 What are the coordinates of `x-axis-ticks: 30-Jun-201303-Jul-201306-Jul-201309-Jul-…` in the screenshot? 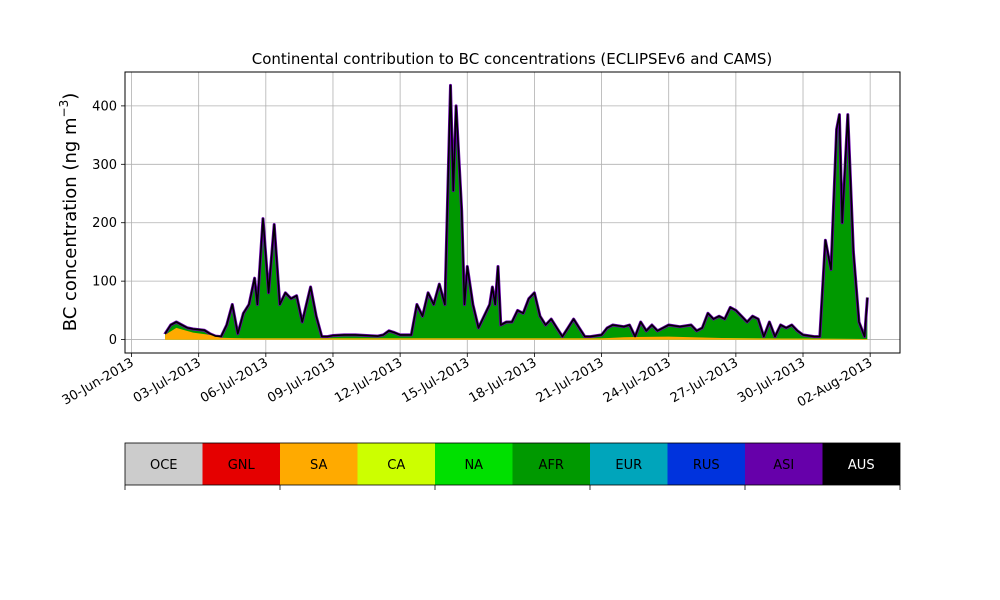 It's located at (467, 382).